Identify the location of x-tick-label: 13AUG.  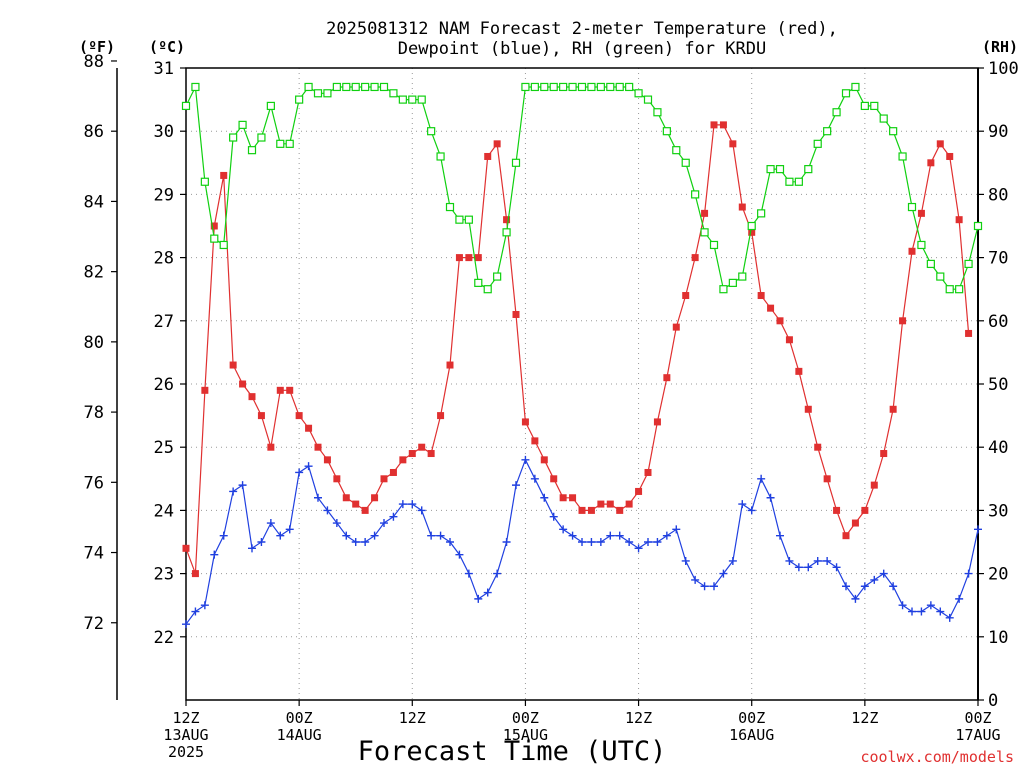
(185, 735).